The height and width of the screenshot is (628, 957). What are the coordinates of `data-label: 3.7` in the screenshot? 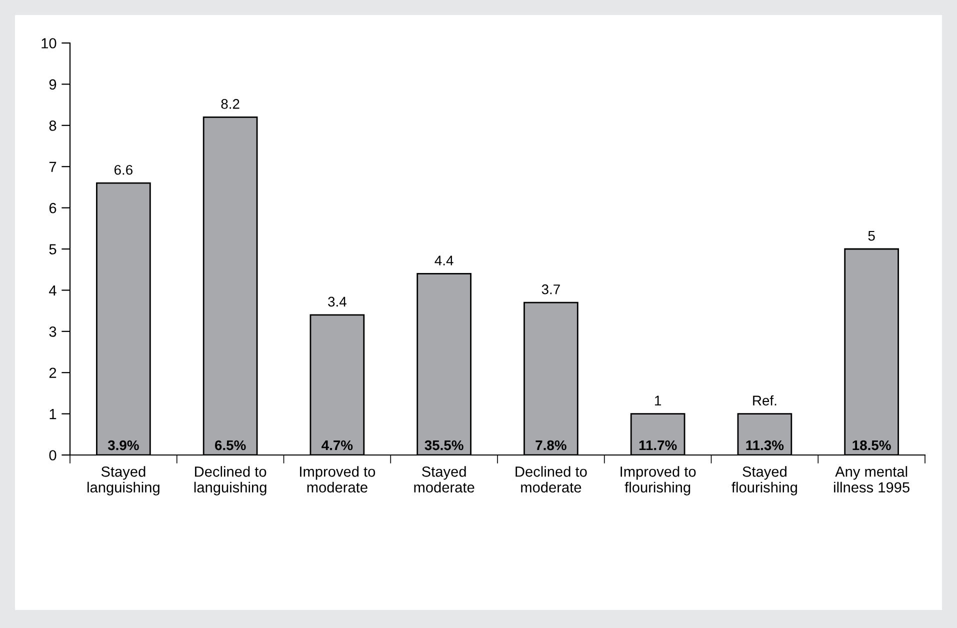 It's located at (551, 289).